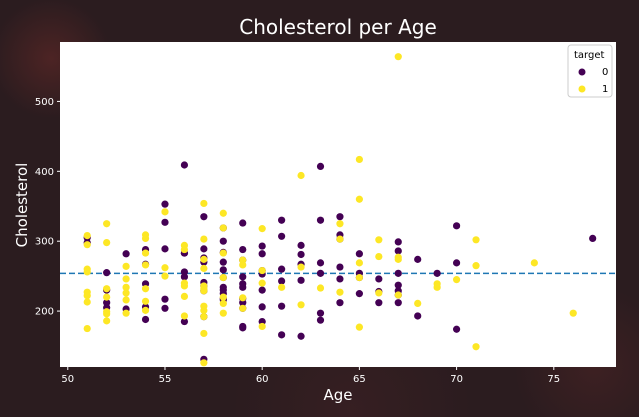  What do you see at coordinates (338, 27) in the screenshot?
I see `chart-title: Cholesterol per Age` at bounding box center [338, 27].